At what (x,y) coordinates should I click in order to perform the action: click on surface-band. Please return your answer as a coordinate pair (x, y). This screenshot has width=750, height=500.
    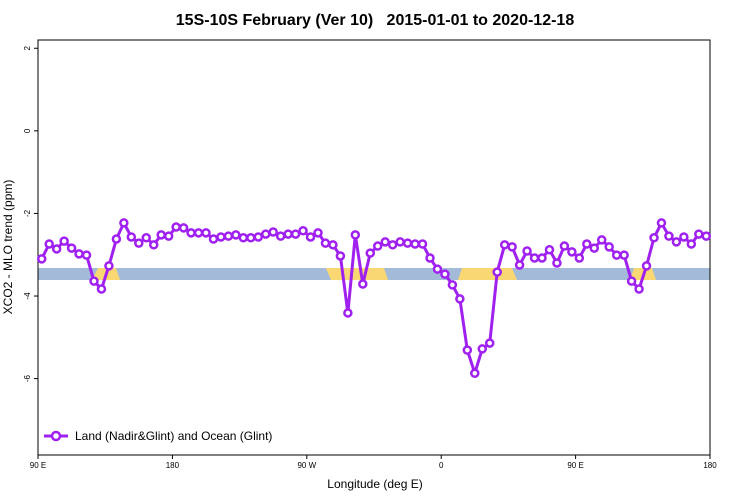
    Looking at the image, I should click on (374, 274).